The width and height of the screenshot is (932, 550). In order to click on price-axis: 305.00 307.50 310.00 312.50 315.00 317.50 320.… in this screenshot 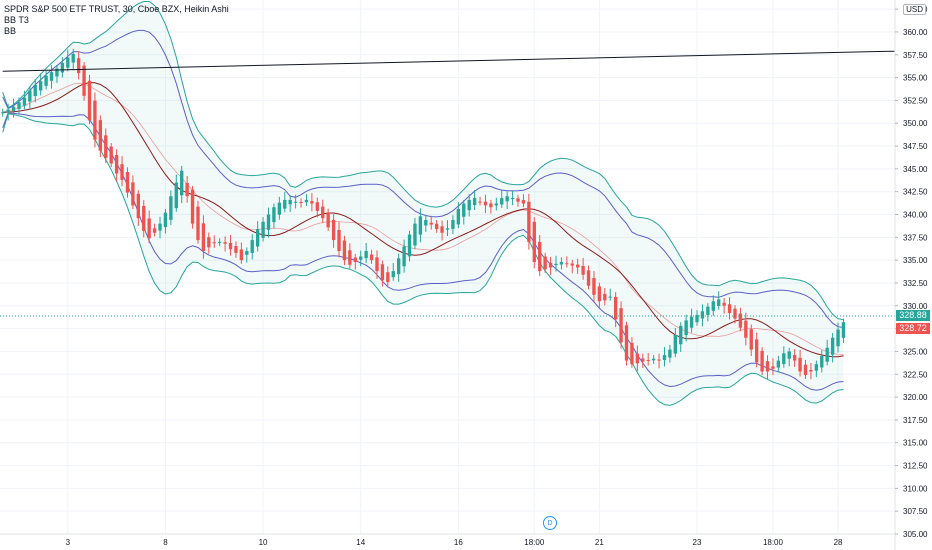, I will do `click(913, 275)`.